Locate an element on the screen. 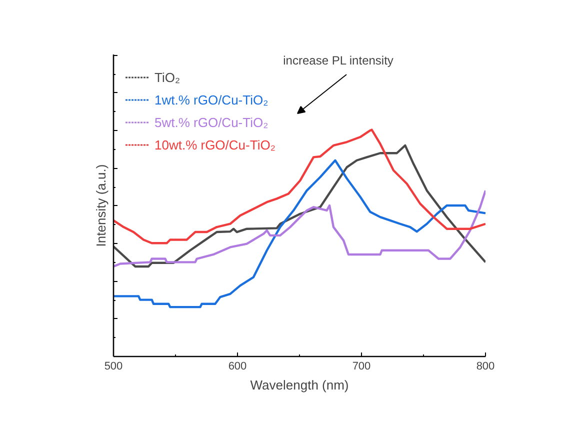 This screenshot has height=427, width=563. x-tick-label: 700 is located at coordinates (361, 366).